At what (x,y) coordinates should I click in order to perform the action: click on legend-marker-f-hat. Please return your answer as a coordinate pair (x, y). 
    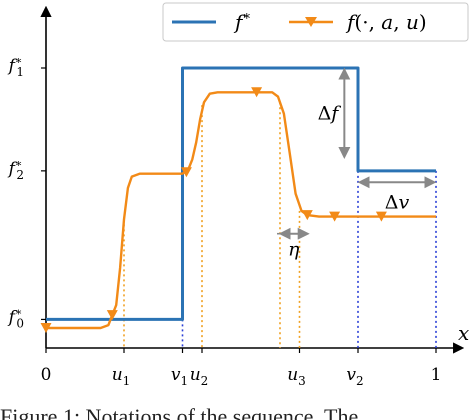
    Looking at the image, I should click on (311, 22).